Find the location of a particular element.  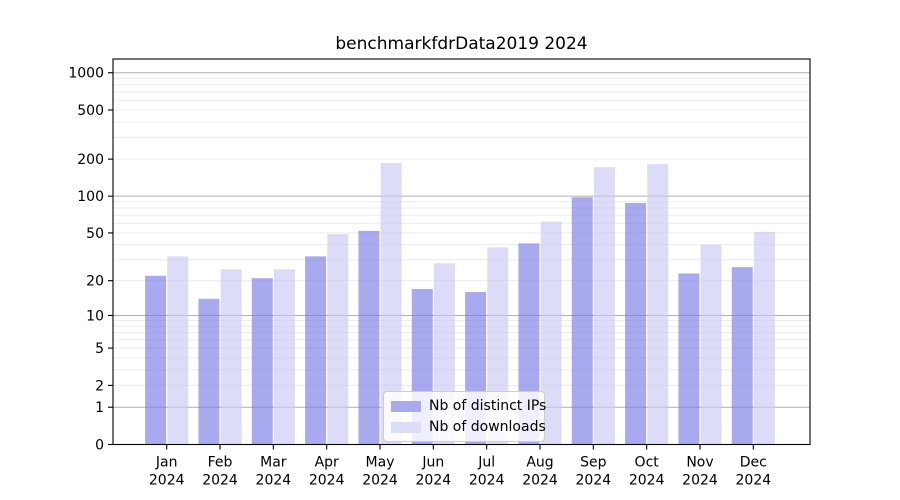

bar-downloads-feb is located at coordinates (231, 357).